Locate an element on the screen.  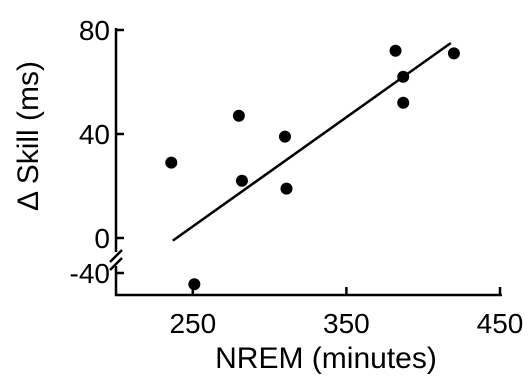
x-tick-label: 350 is located at coordinates (346, 323).